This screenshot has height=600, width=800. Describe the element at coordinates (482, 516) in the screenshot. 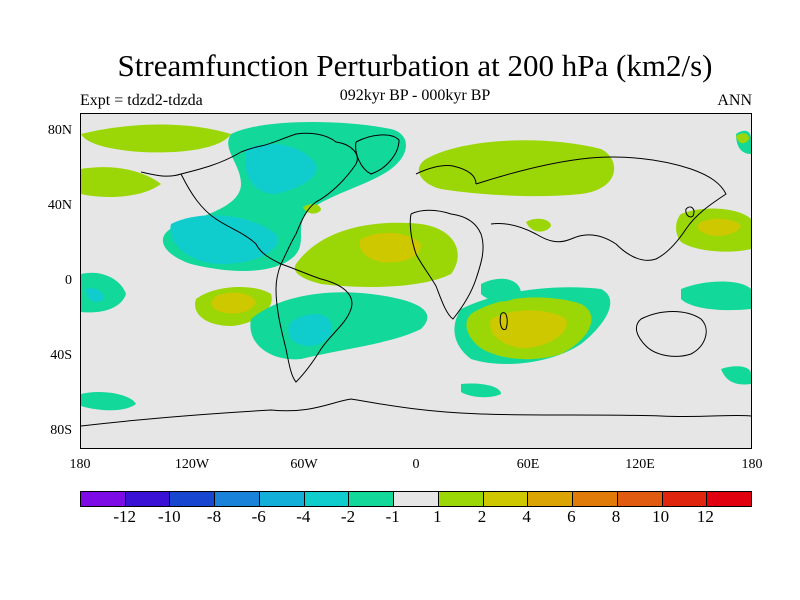

I see `colorbar-label: 2` at that location.